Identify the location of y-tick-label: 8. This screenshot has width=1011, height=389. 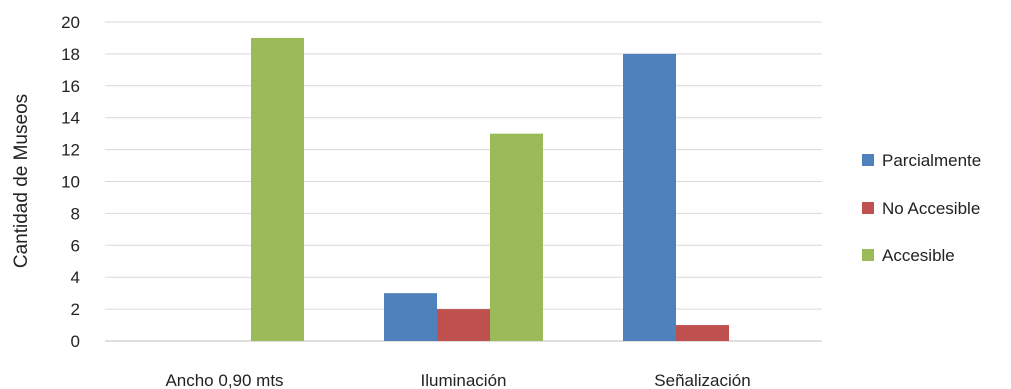
(75, 213).